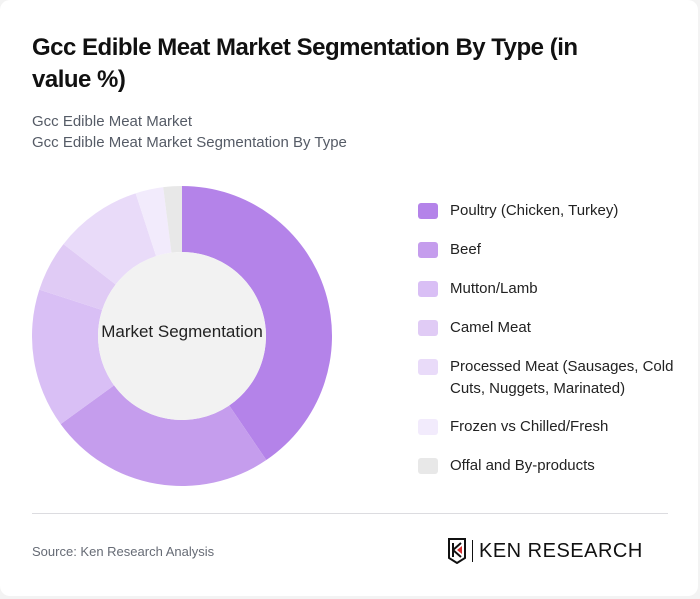 Image resolution: width=700 pixels, height=599 pixels. What do you see at coordinates (472, 551) in the screenshot?
I see `logo-separator` at bounding box center [472, 551].